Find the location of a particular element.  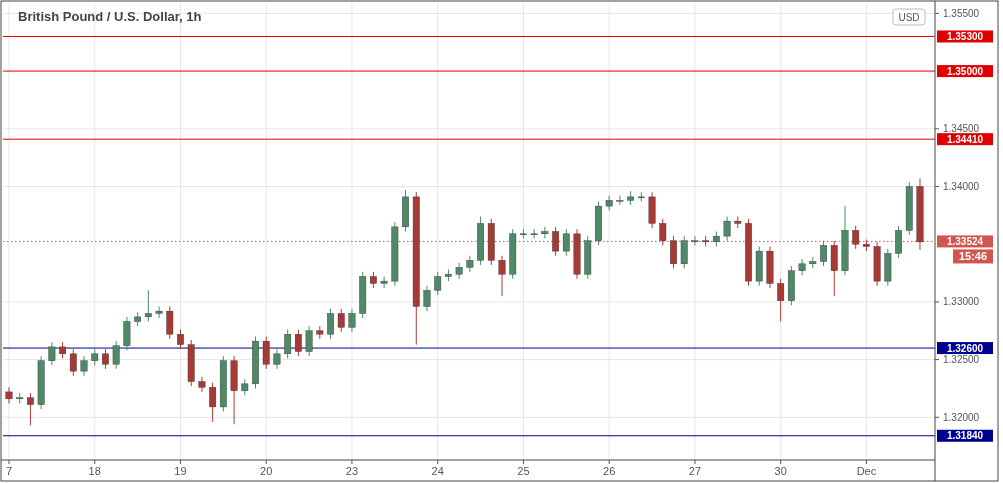

annotation: USD is located at coordinates (909, 17).